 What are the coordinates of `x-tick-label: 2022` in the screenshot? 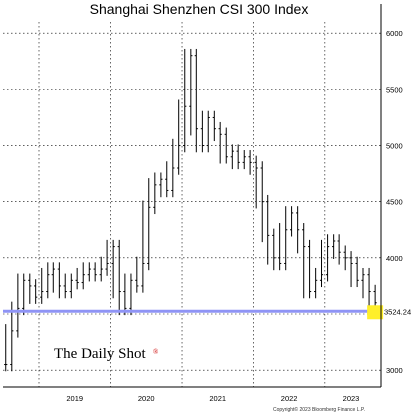 It's located at (289, 398).